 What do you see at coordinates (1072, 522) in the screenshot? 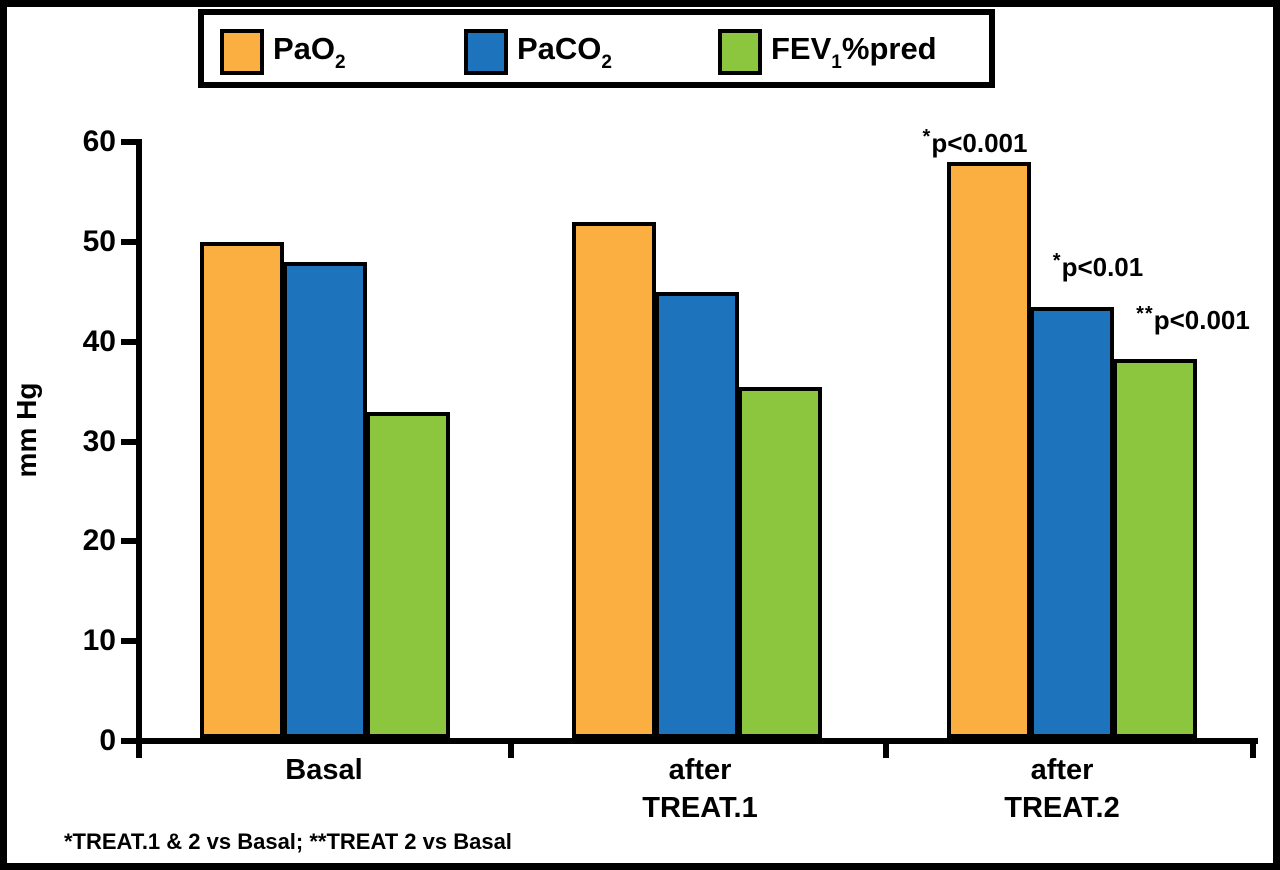
I see `bar-PaCO2-after TREAT.2` at bounding box center [1072, 522].